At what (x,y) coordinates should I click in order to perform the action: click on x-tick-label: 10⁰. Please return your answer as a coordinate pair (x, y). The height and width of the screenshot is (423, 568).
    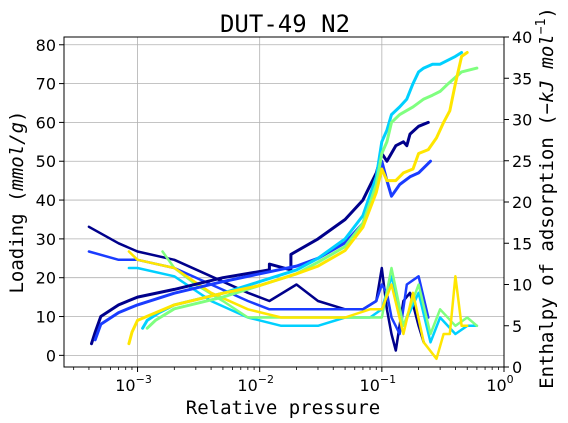
    Looking at the image, I should click on (499, 384).